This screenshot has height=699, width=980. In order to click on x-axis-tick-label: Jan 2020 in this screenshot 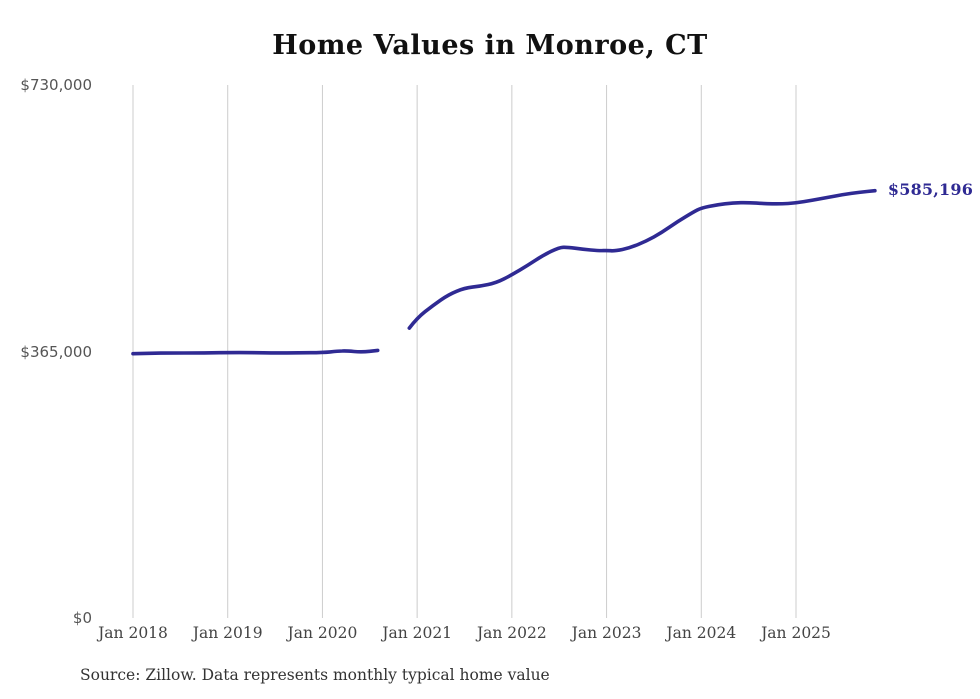, I will do `click(322, 633)`.